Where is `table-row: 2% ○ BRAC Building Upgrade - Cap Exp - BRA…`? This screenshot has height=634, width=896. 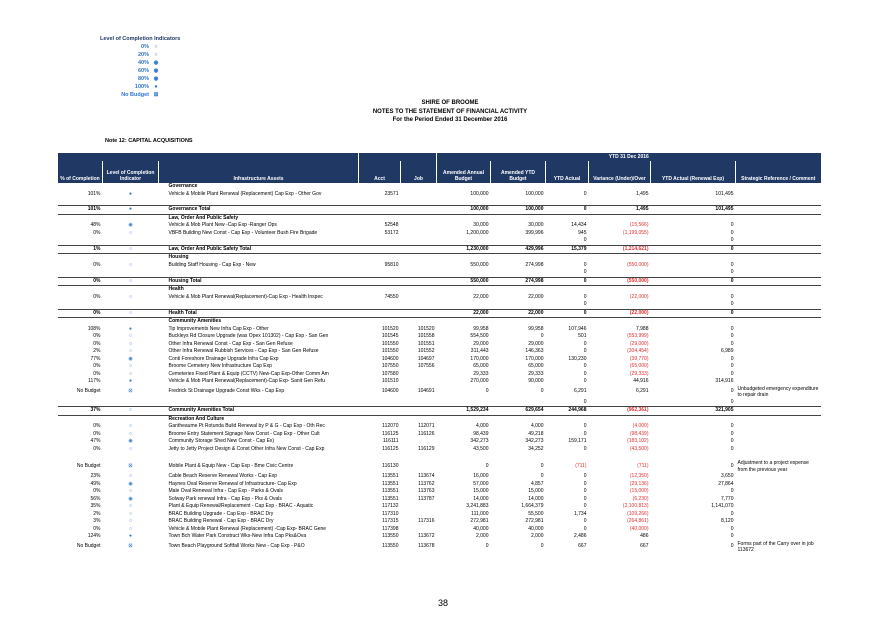 table-row: 2% ○ BRAC Building Upgrade - Cap Exp - BRA… is located at coordinates (439, 515).